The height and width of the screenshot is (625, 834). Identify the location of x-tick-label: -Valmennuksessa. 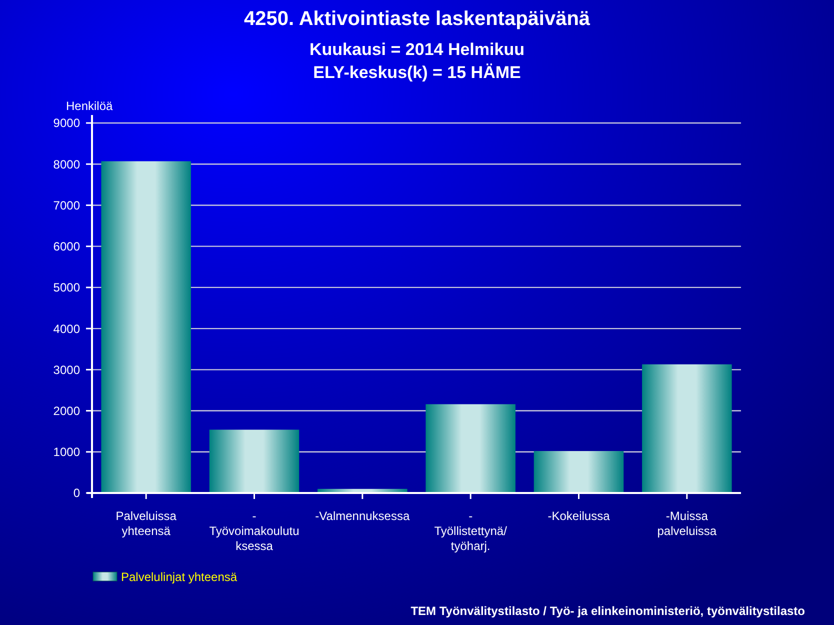
(362, 516).